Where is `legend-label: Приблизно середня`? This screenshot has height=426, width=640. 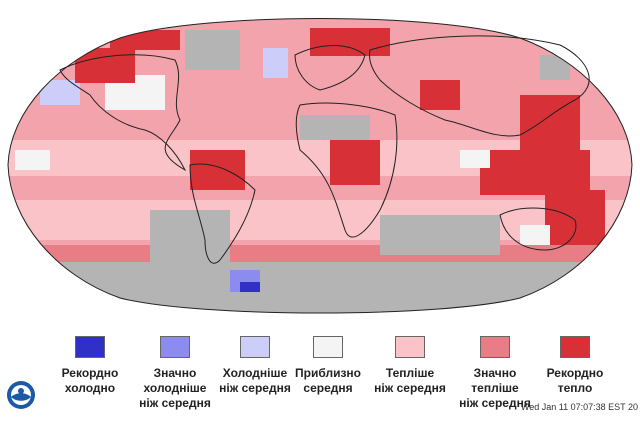
legend-label: Приблизно середня is located at coordinates (328, 380).